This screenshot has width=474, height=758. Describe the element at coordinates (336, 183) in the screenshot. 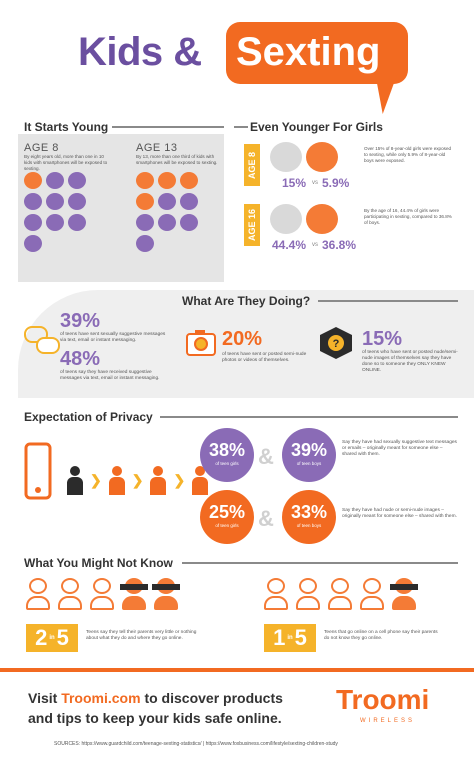

I see `girls-age8-boys: 5.9%` at that location.